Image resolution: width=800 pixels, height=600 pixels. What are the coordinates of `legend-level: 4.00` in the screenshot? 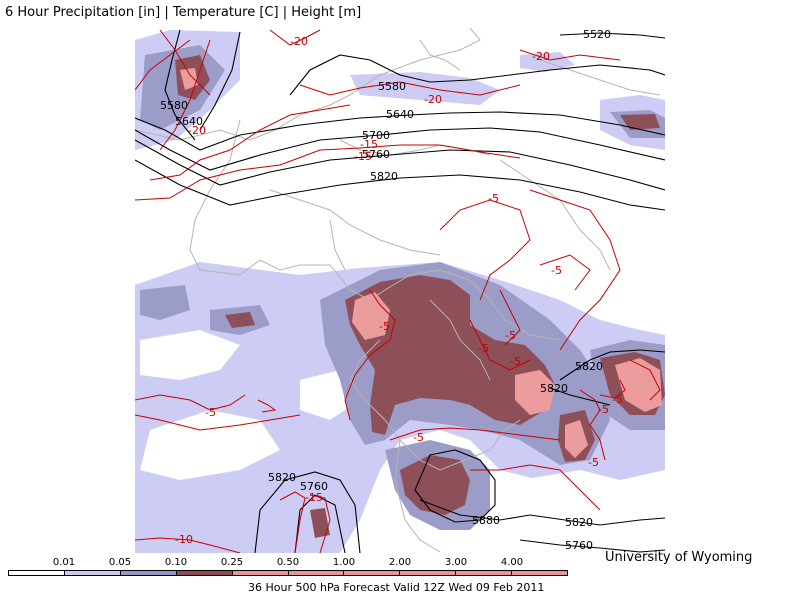 It's located at (512, 562).